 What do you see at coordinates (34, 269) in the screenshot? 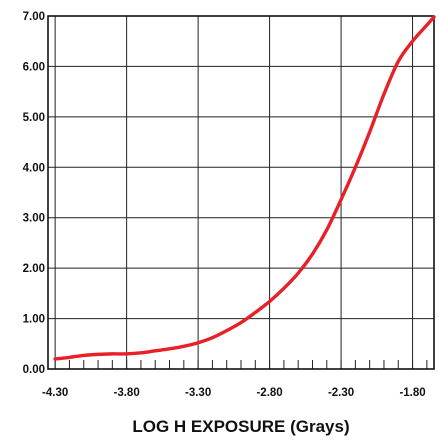
I see `y-tick-label-2: 2.00` at bounding box center [34, 269].